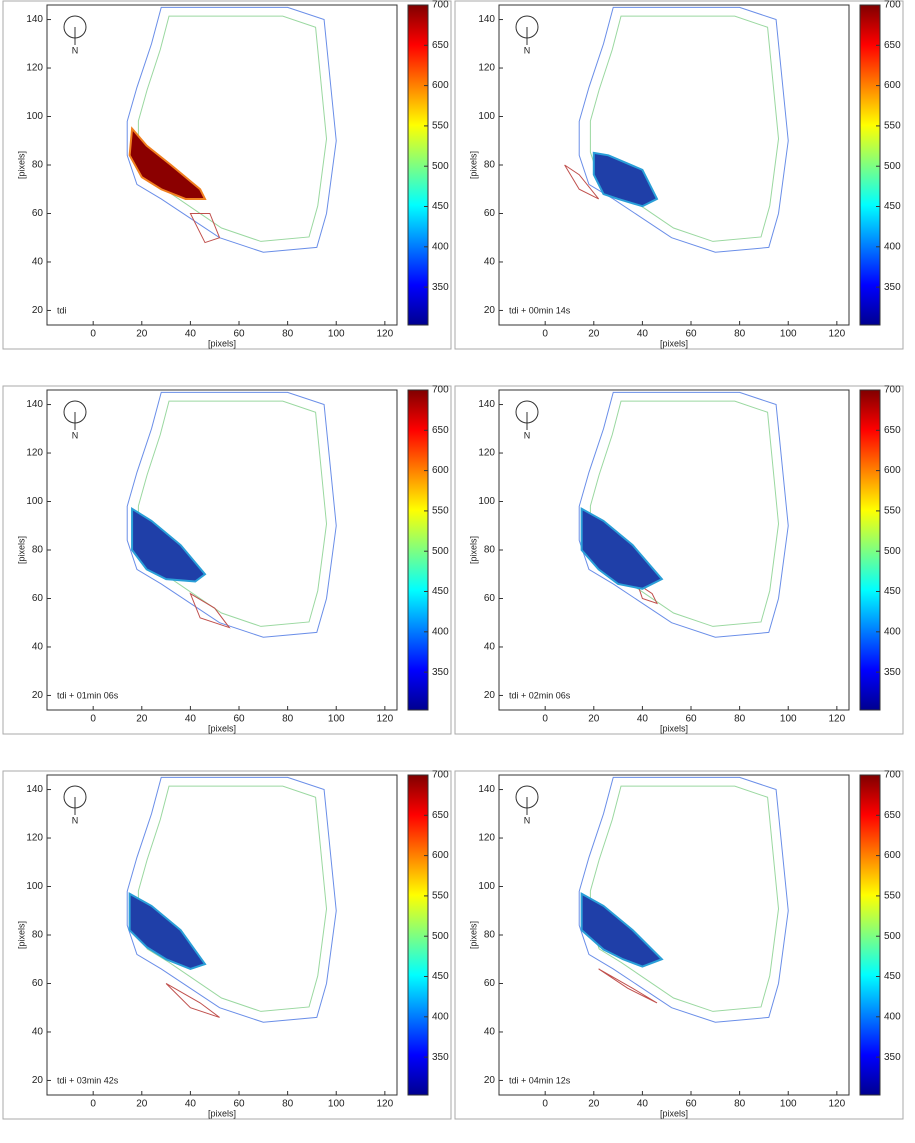 The width and height of the screenshot is (915, 1143). I want to click on colorbar-tick-label: 500, so click(440, 936).